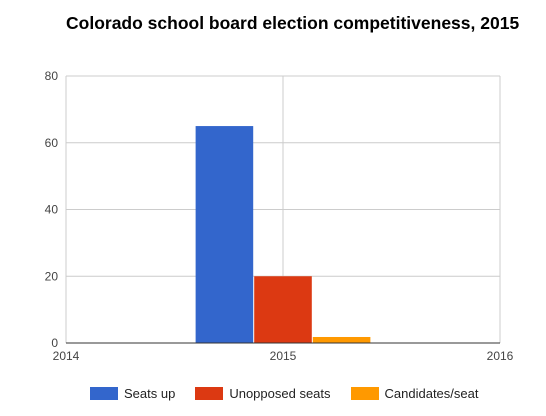  What do you see at coordinates (104, 393) in the screenshot?
I see `legend-swatch-seats-up` at bounding box center [104, 393].